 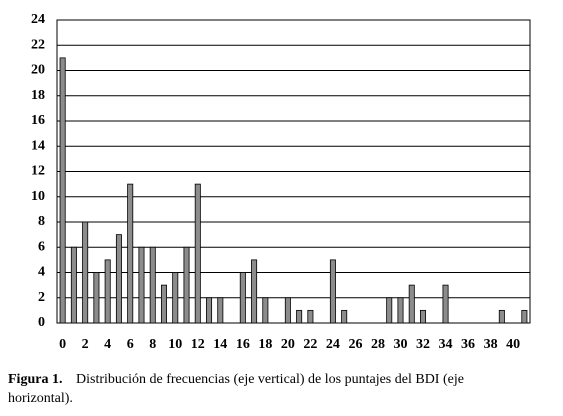 What do you see at coordinates (355, 344) in the screenshot?
I see `x-tick-label: 26` at bounding box center [355, 344].